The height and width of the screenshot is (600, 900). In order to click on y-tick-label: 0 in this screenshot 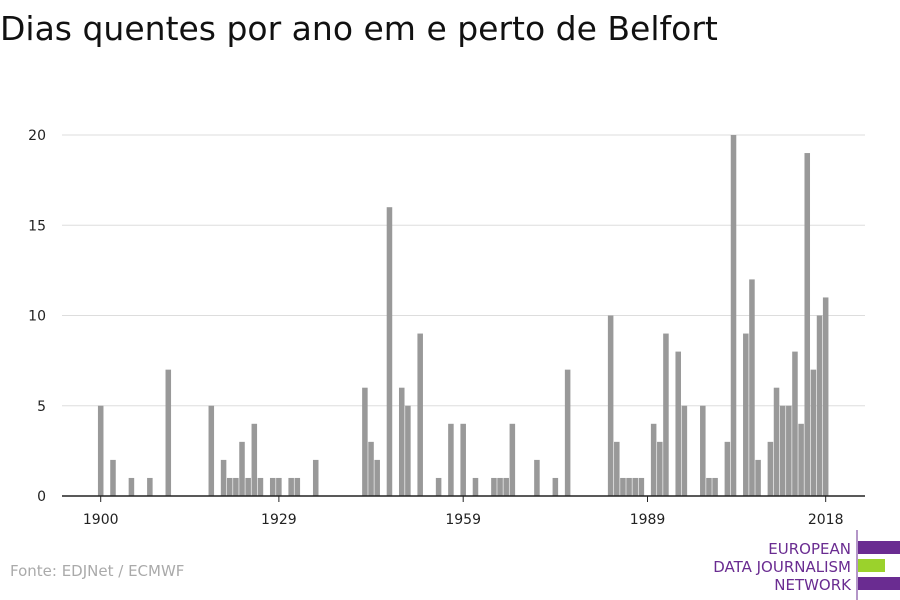, I will do `click(41, 497)`.